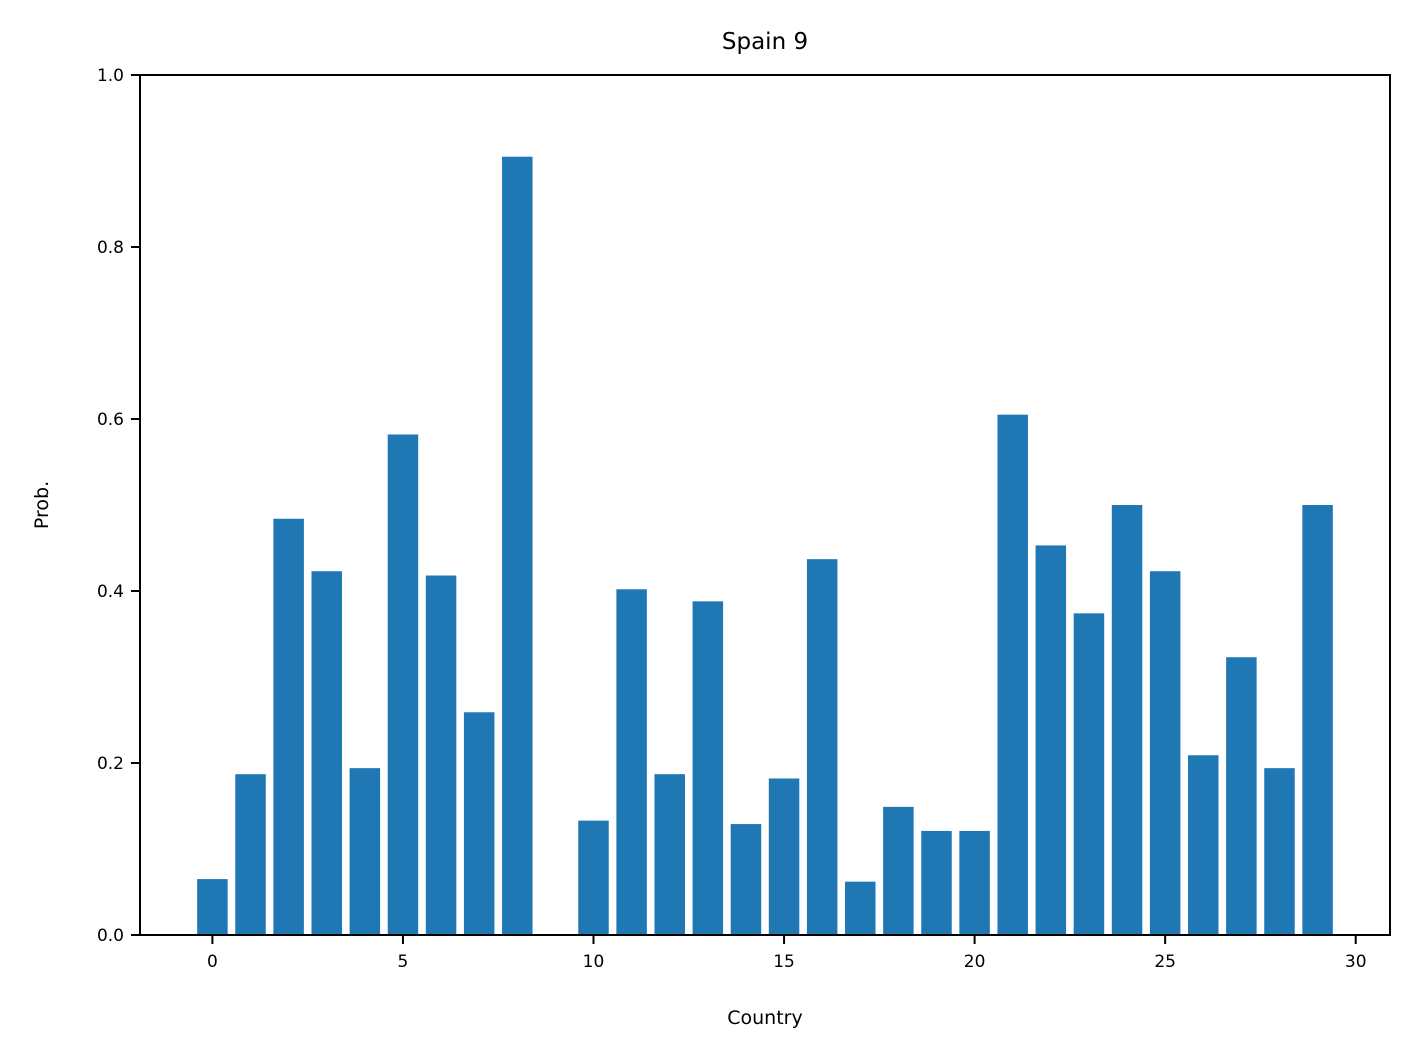 The width and height of the screenshot is (1417, 1062). Describe the element at coordinates (42, 505) in the screenshot. I see `y-axis-label: Prob.` at that location.